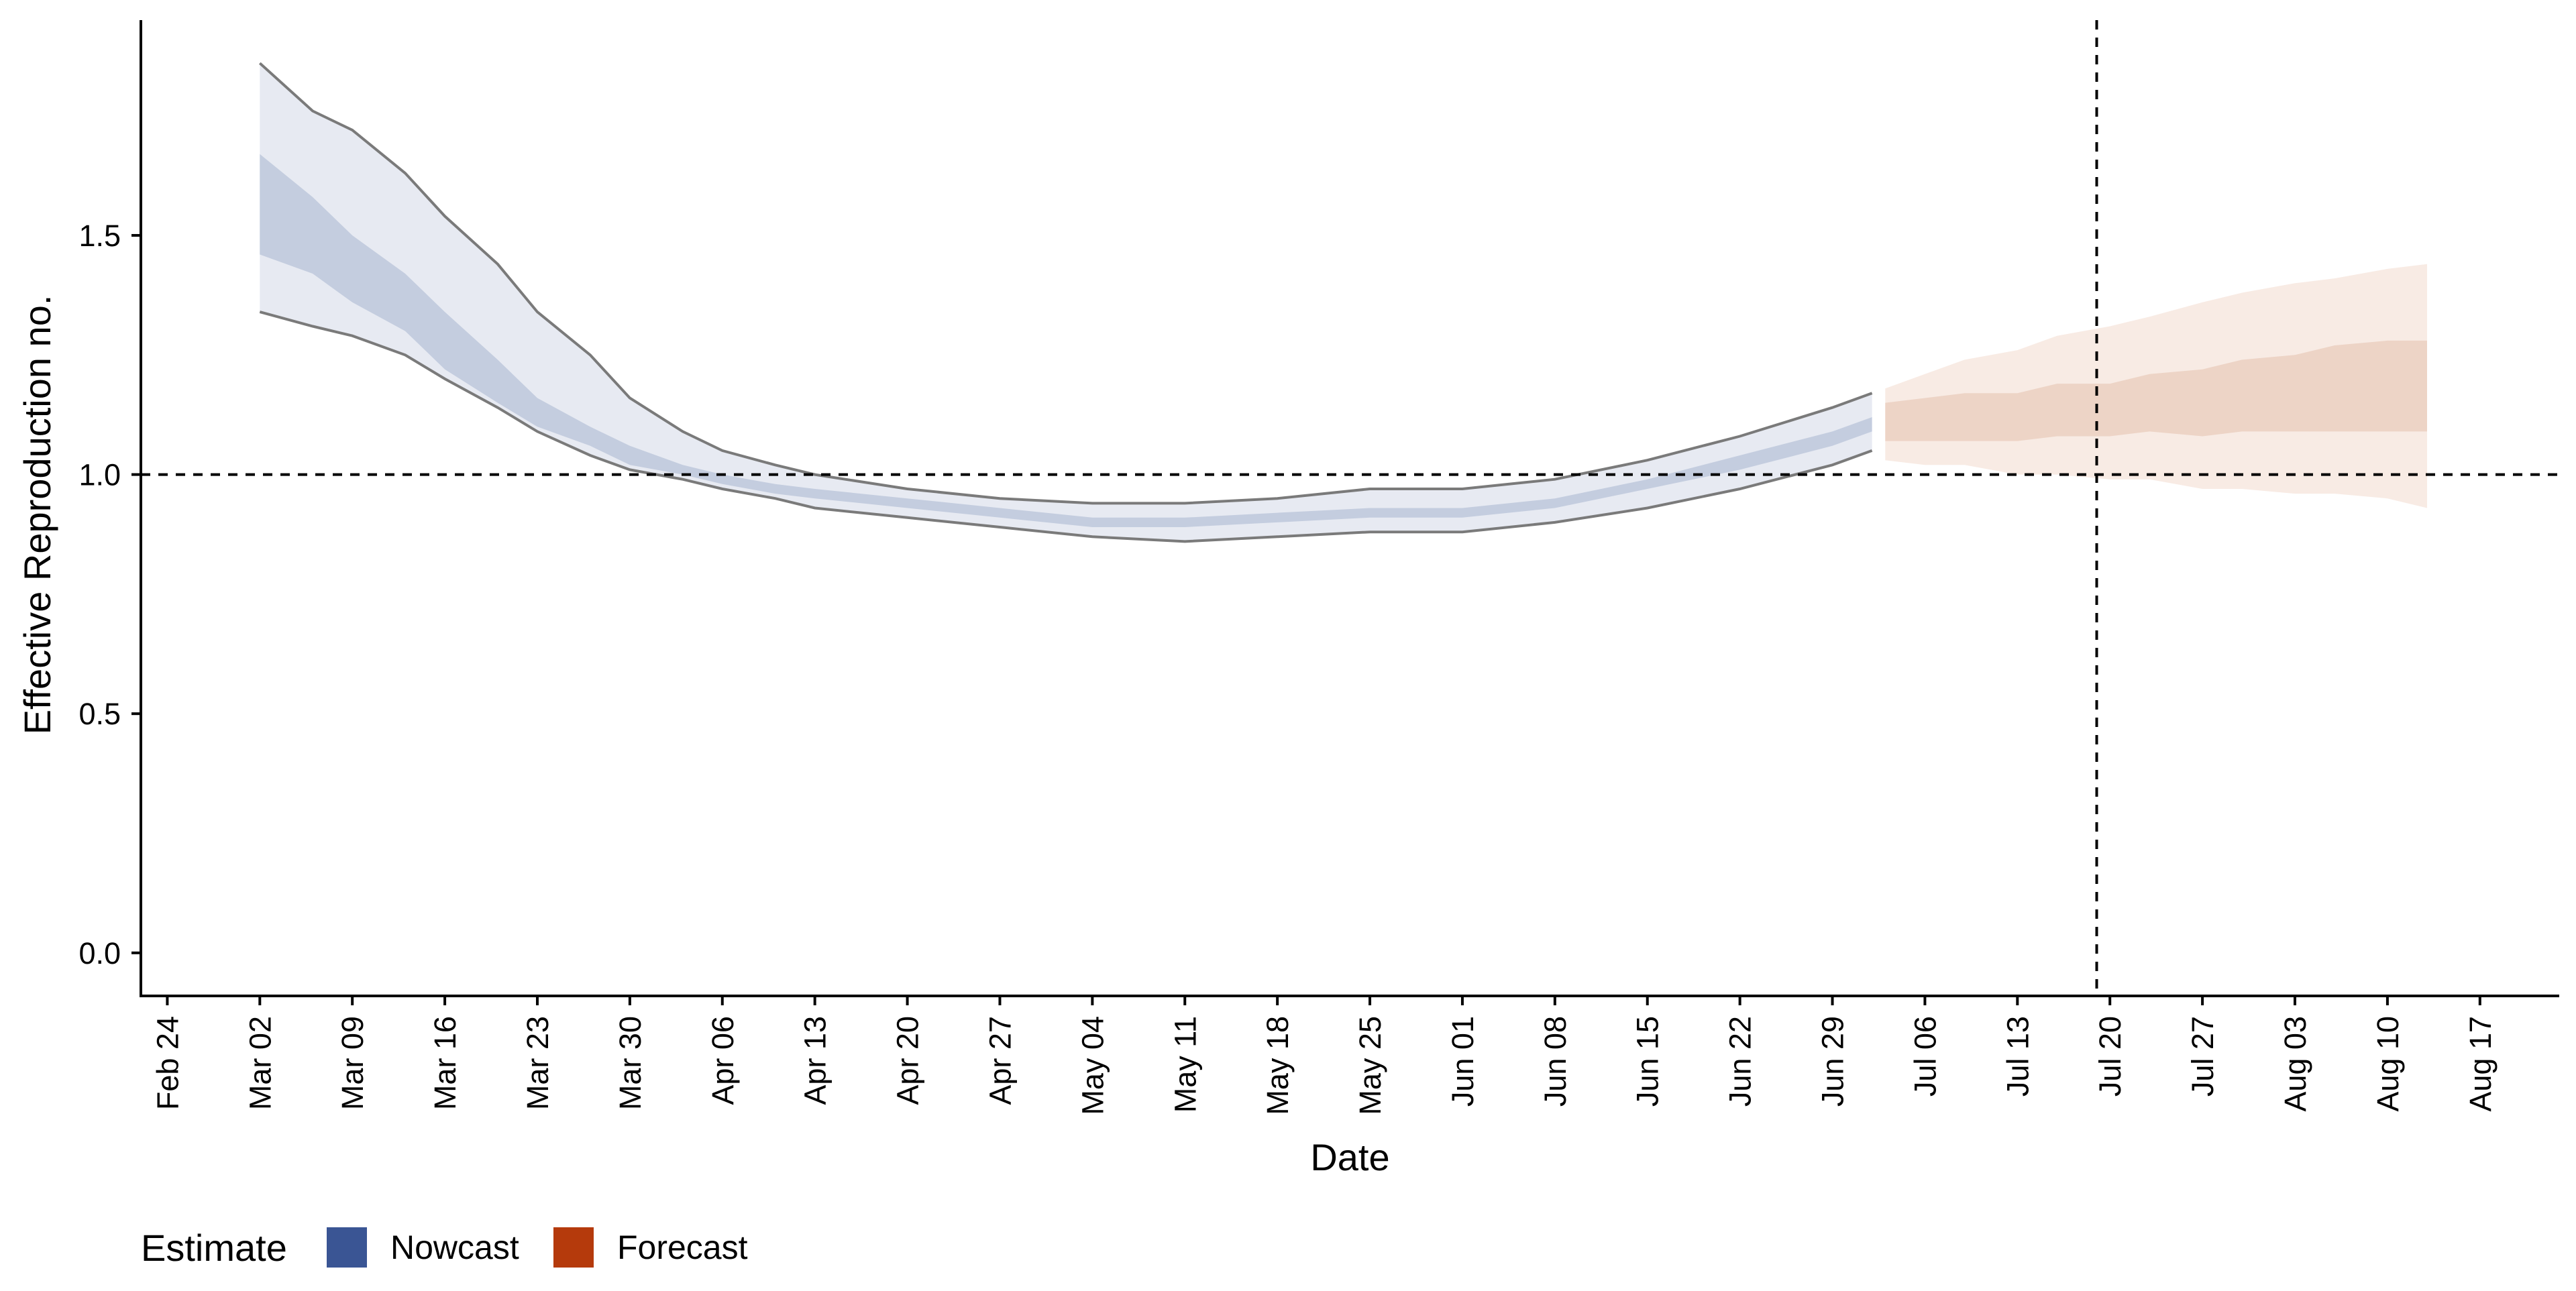 This screenshot has height=1291, width=2576. I want to click on legend-label-forecast: Forecast, so click(682, 1247).